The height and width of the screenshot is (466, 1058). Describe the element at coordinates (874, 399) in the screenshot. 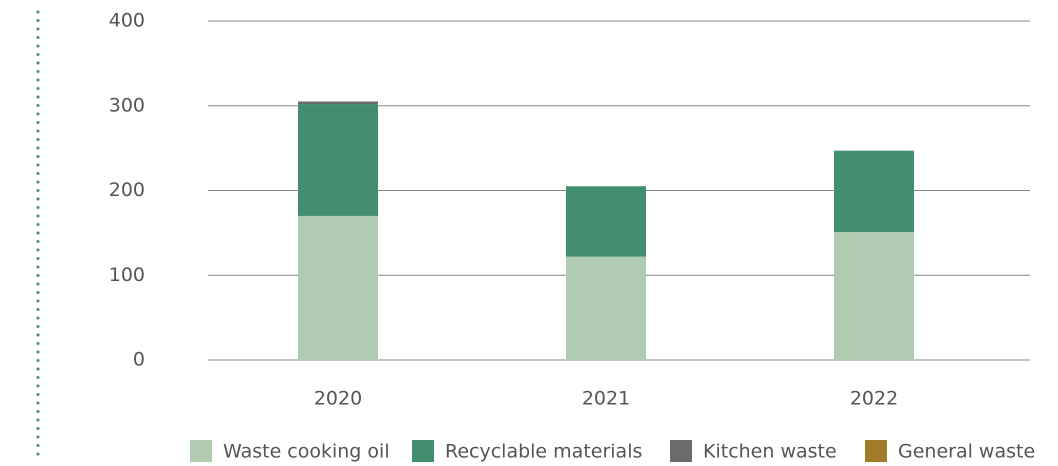

I see `x-tick-label: 2022` at that location.